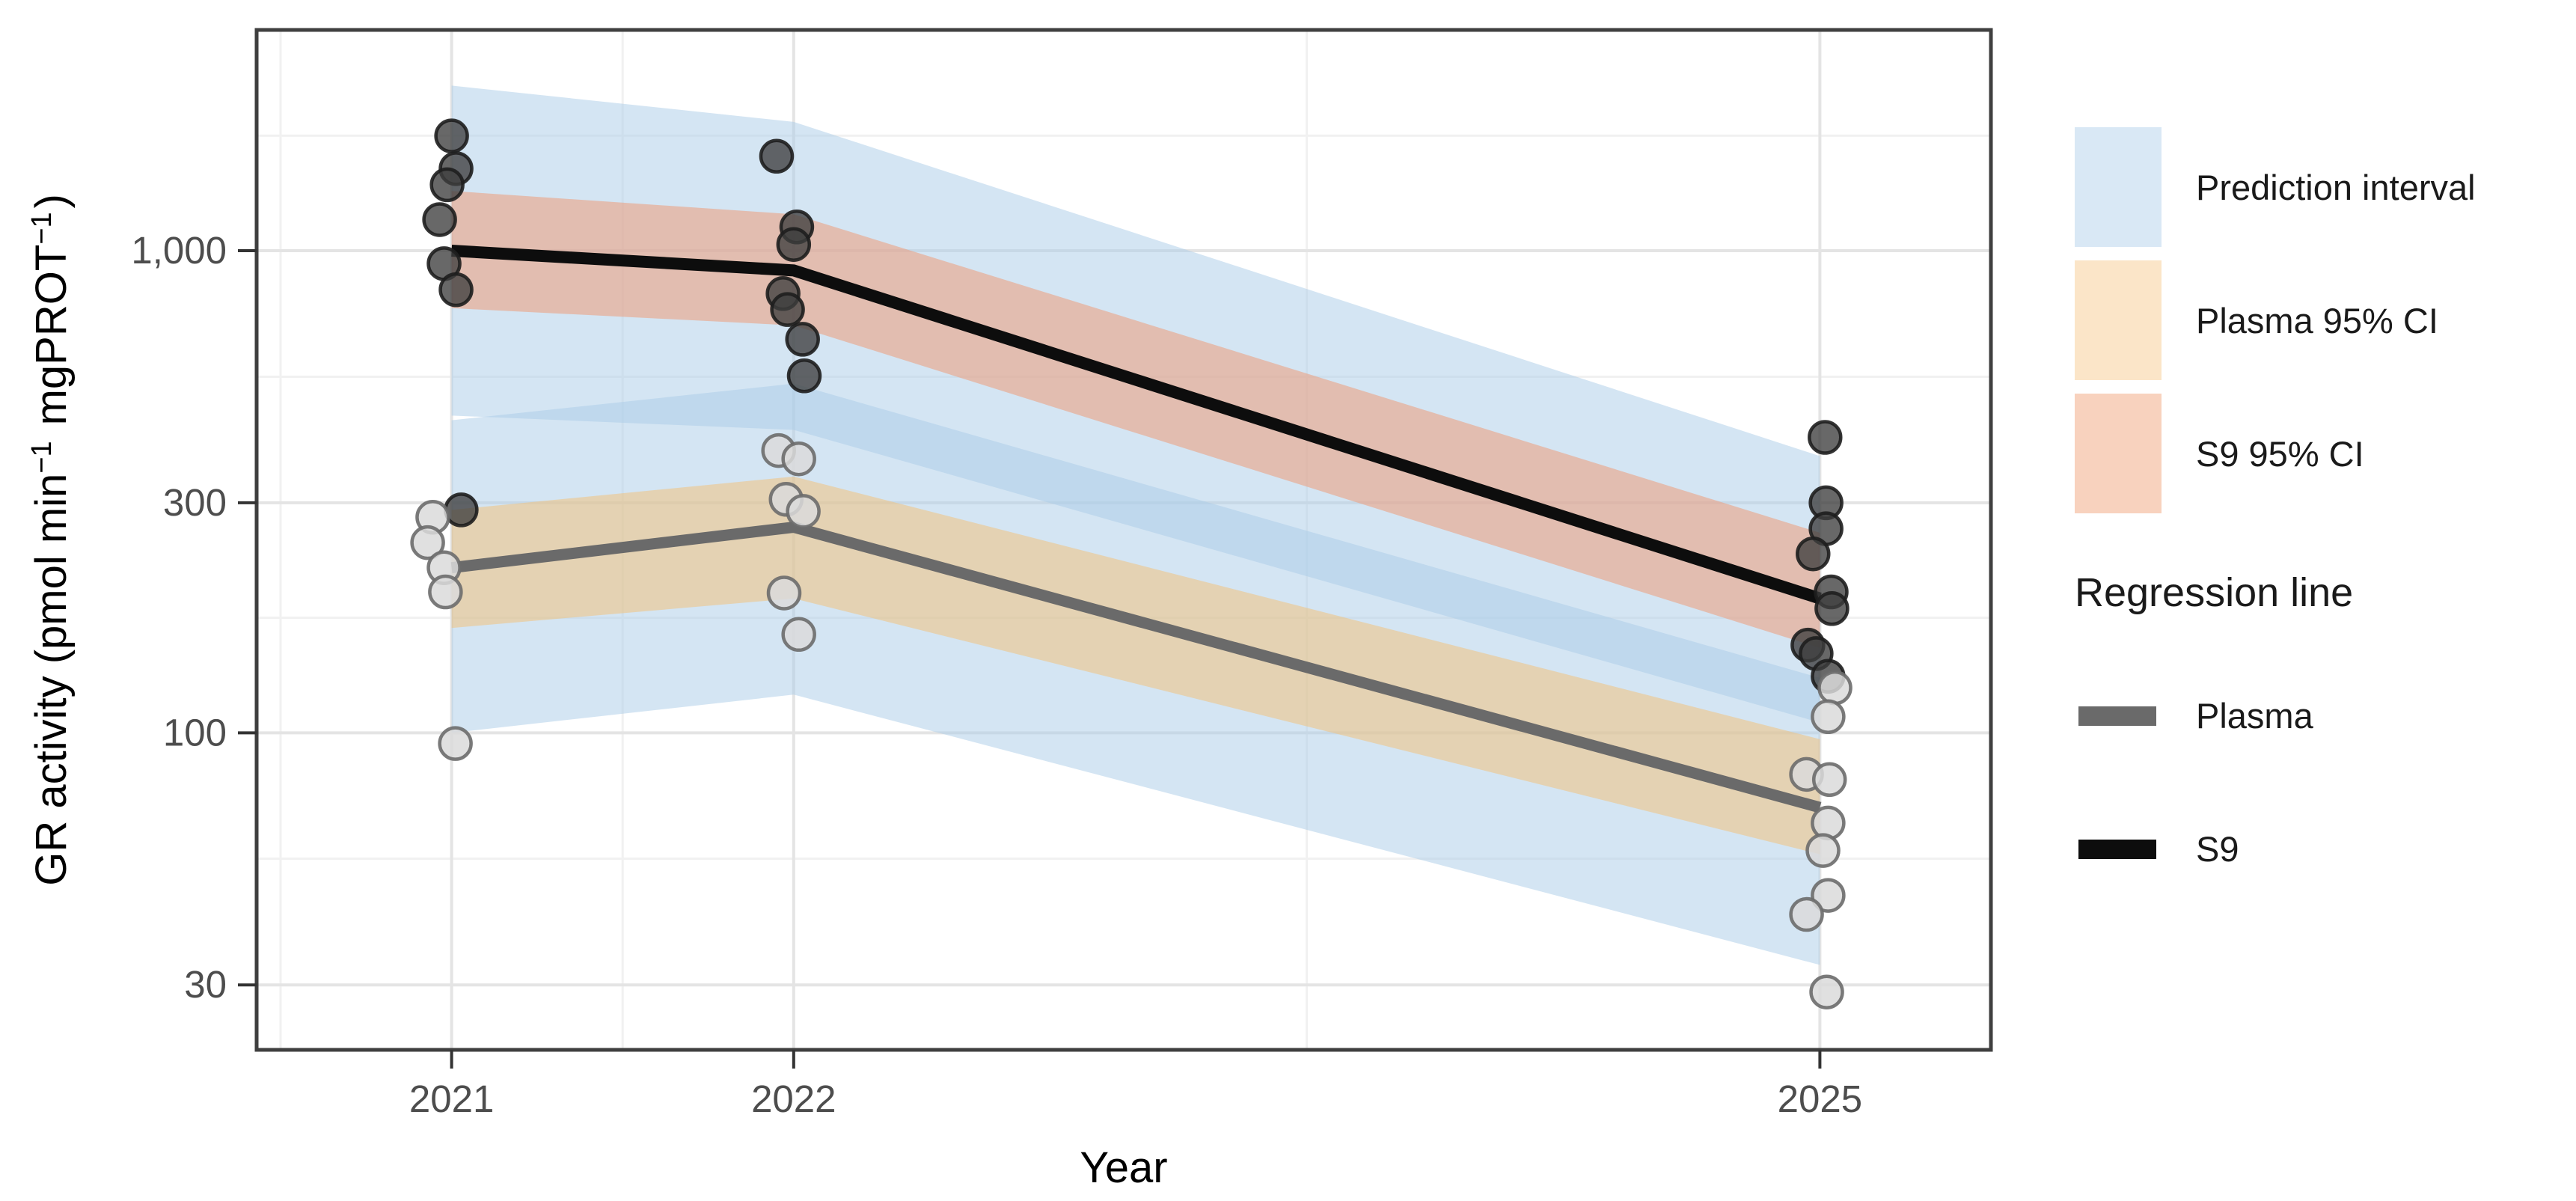 The image size is (2576, 1201). Describe the element at coordinates (2317, 320) in the screenshot. I see `legend-label-plasma-95-ci: Plasma 95% CI` at that location.